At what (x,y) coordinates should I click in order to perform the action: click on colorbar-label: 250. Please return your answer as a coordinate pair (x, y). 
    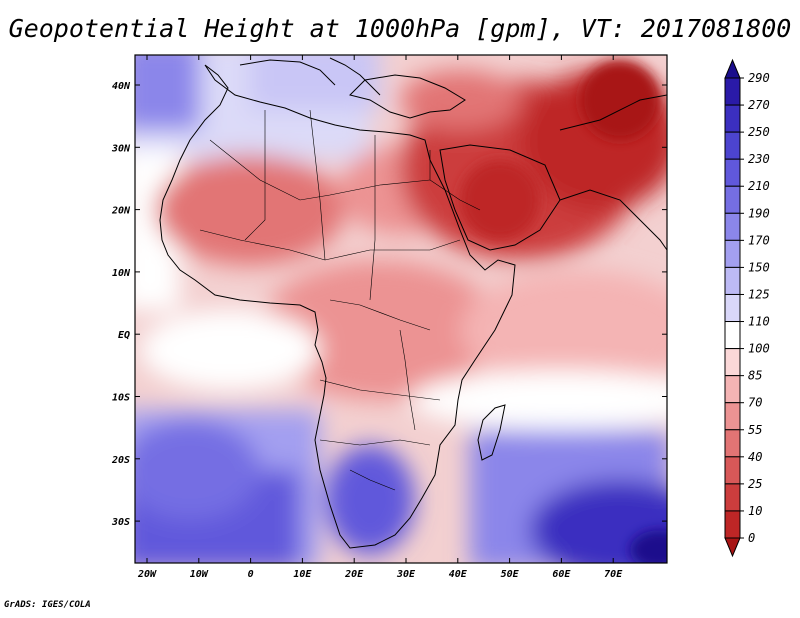
    Looking at the image, I should click on (759, 132).